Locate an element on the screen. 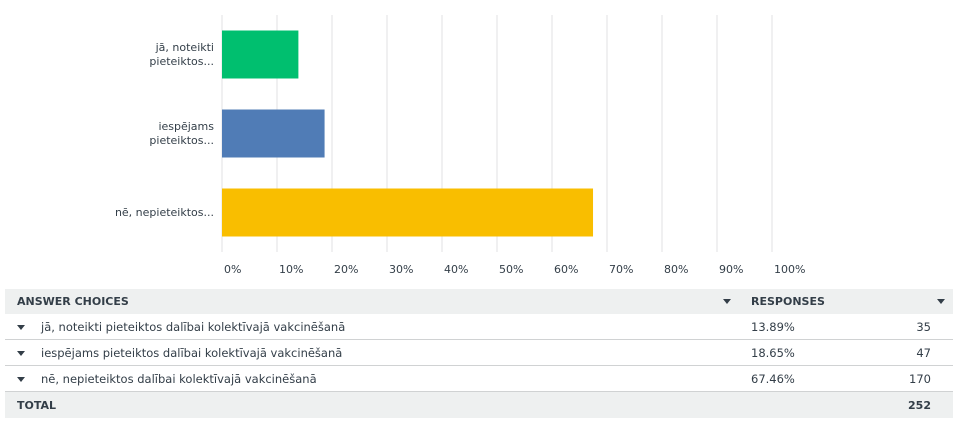 The height and width of the screenshot is (427, 960). percent-text: 67.46% is located at coordinates (773, 378).